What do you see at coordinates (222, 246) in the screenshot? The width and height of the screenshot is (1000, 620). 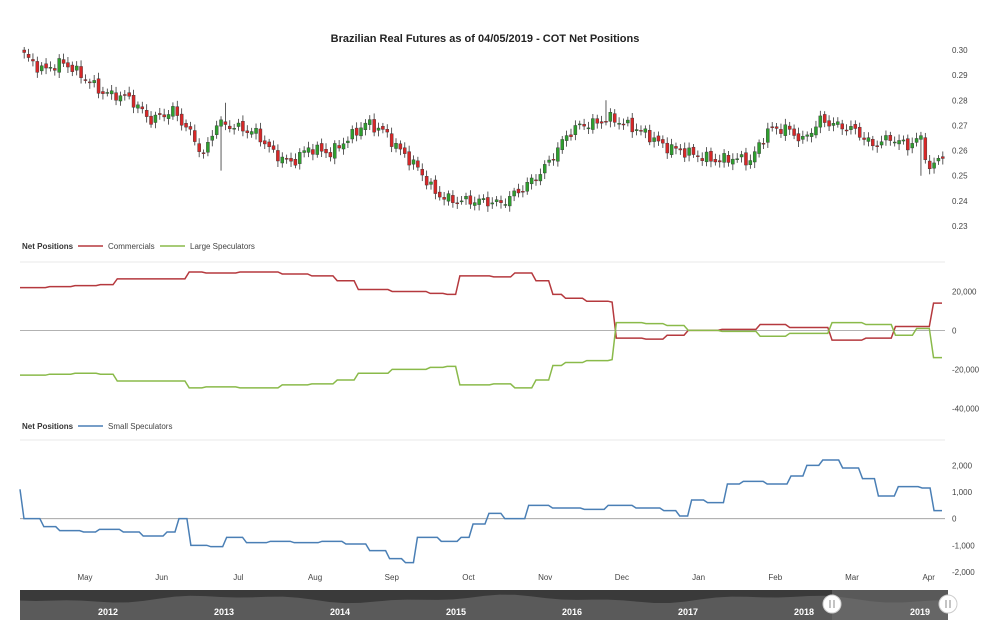 I see `legend-large-speculators: Large Speculators` at bounding box center [222, 246].